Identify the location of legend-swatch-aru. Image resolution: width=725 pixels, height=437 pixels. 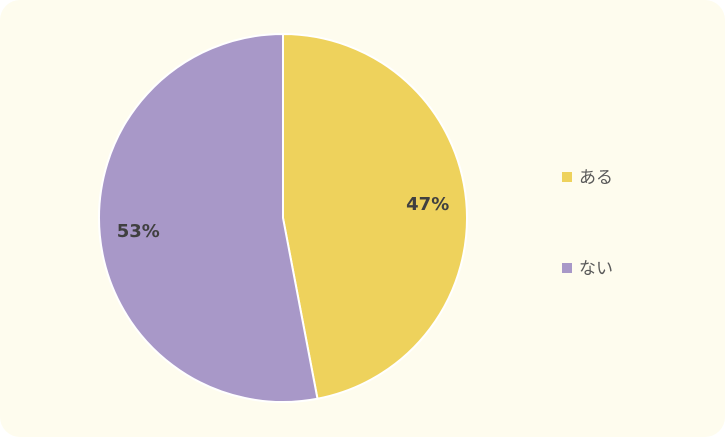
(567, 176).